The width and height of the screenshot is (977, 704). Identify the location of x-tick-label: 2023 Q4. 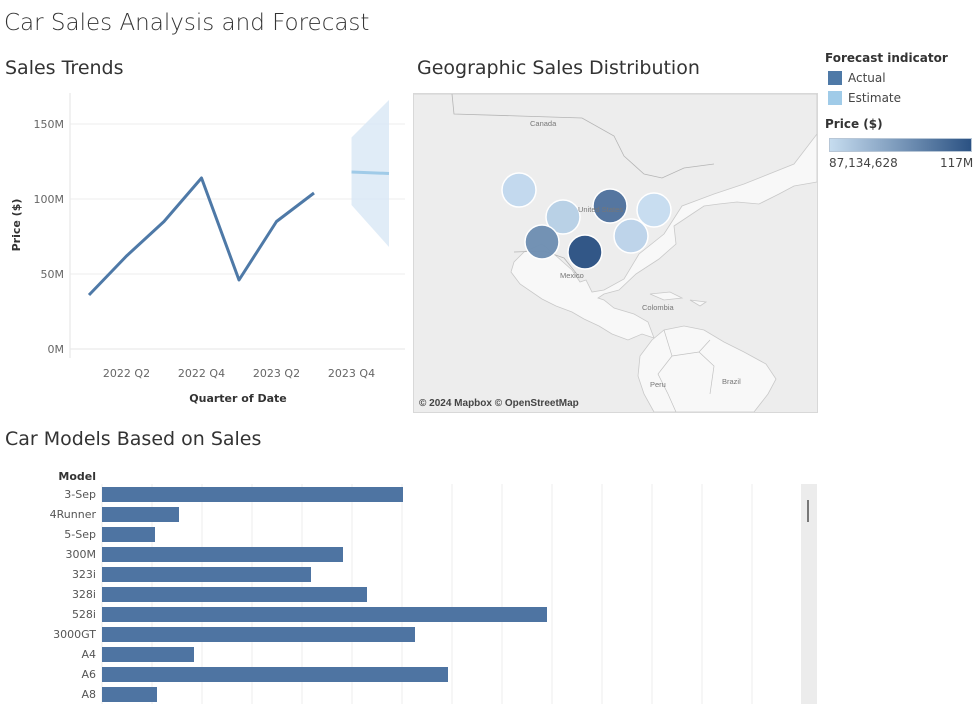
(351, 373).